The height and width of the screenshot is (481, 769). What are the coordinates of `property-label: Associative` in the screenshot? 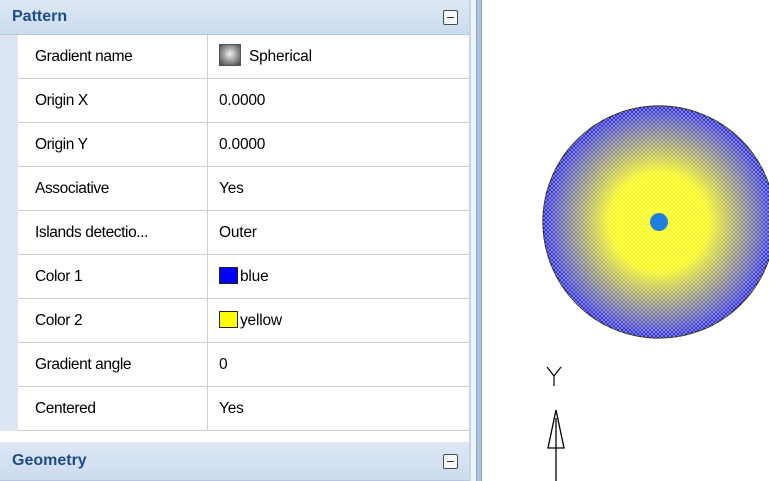 It's located at (113, 189).